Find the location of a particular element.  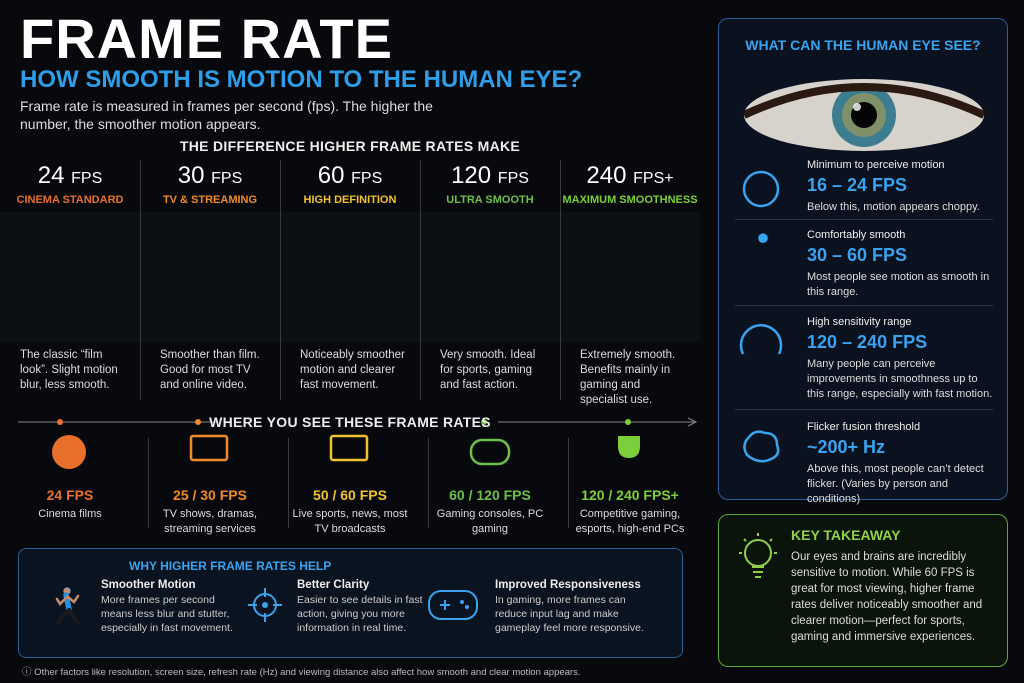

rate: 120 FPS is located at coordinates (490, 176).